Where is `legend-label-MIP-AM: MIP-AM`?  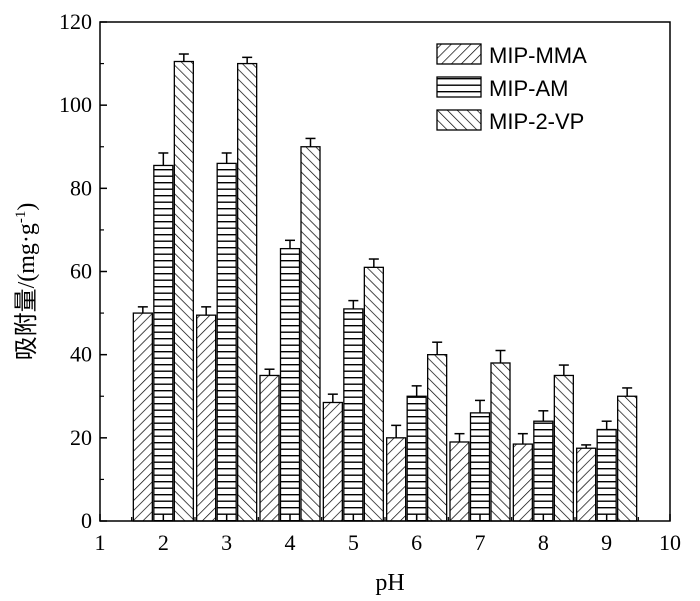
legend-label-MIP-AM: MIP-AM is located at coordinates (528, 88).